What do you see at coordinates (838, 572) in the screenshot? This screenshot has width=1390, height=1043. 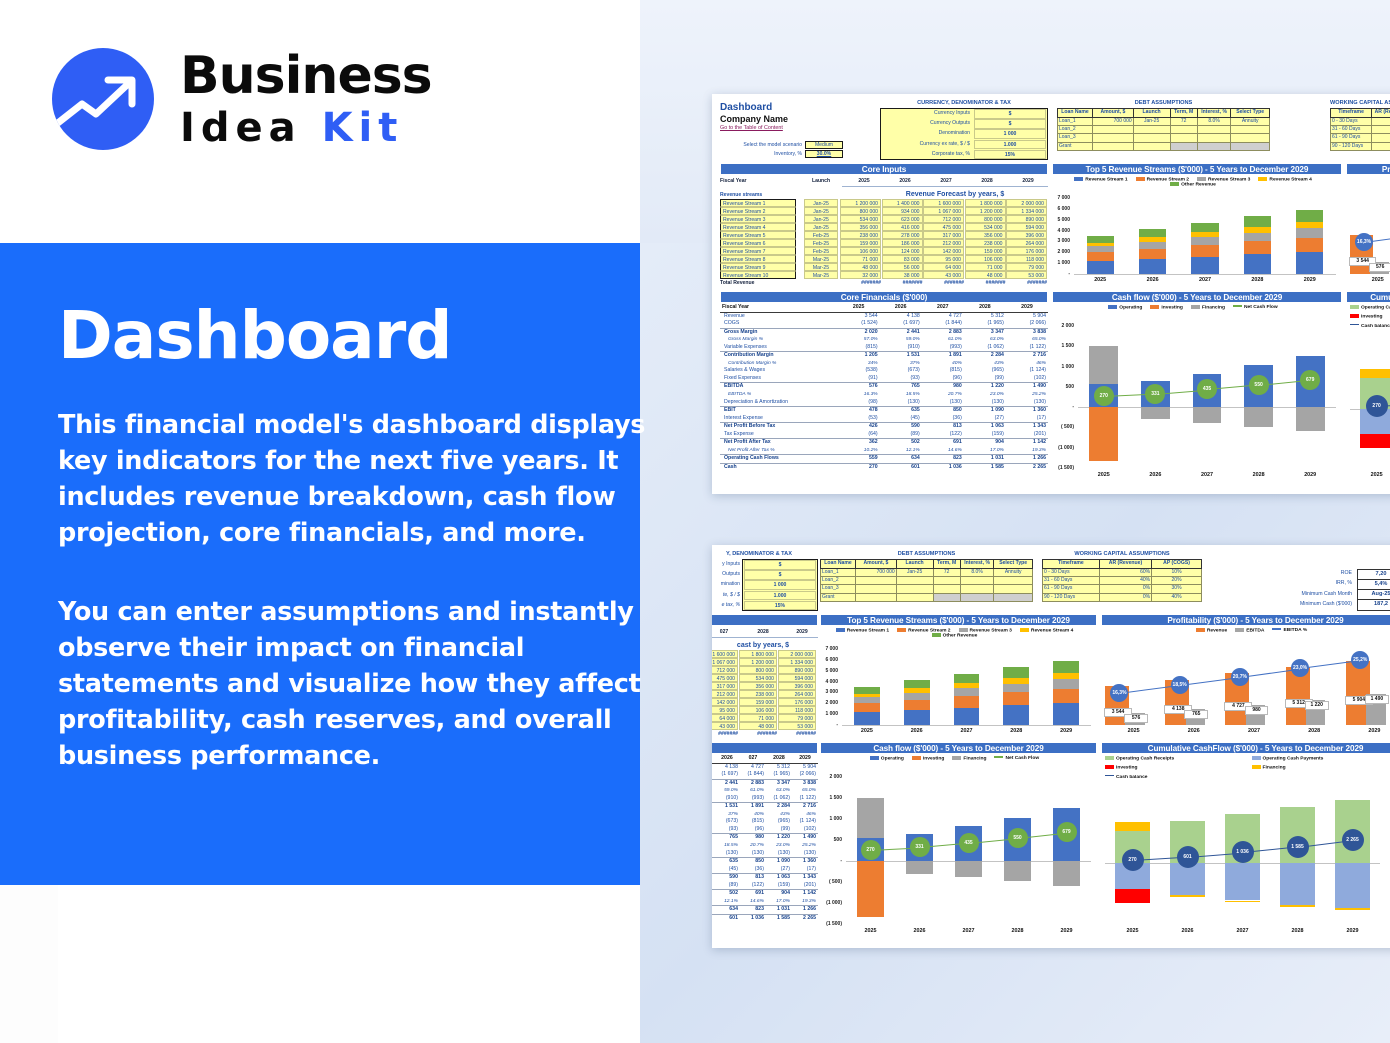 I see `table-cell: Loan_1` at bounding box center [838, 572].